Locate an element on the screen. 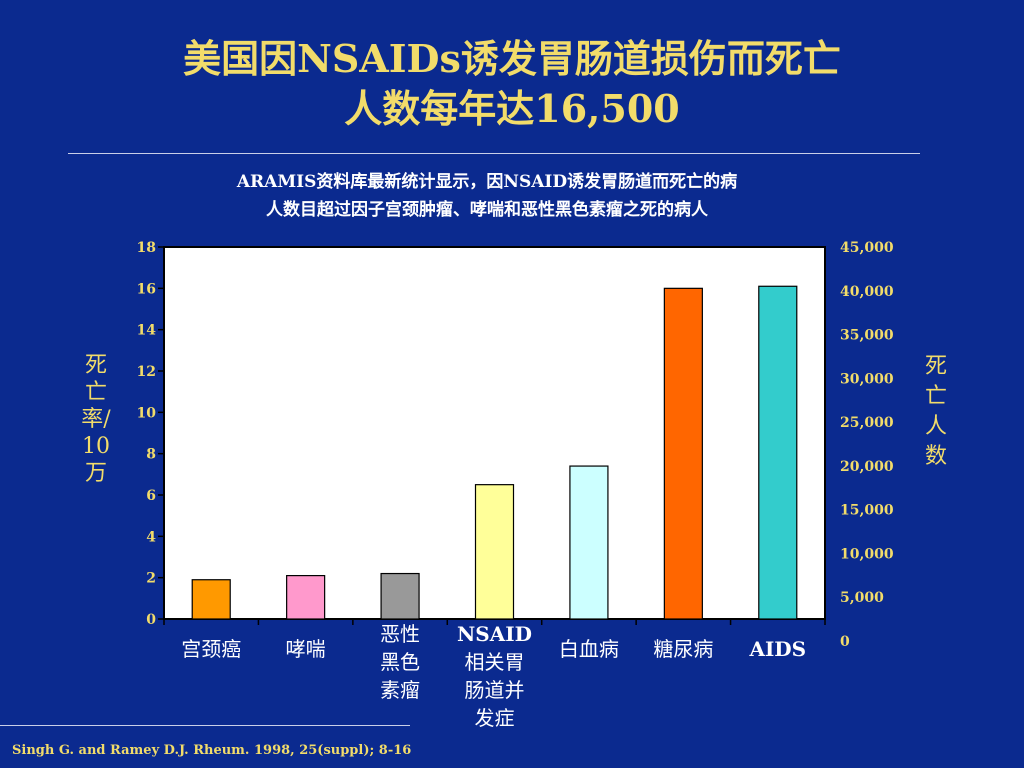  y-axis-left-label: 死亡率/10 万 is located at coordinates (96, 419).